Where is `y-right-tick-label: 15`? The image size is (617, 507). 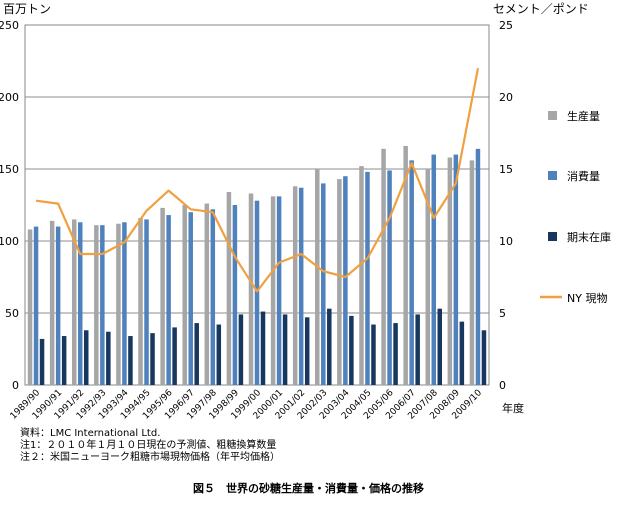 y-right-tick-label: 15 is located at coordinates (506, 169).